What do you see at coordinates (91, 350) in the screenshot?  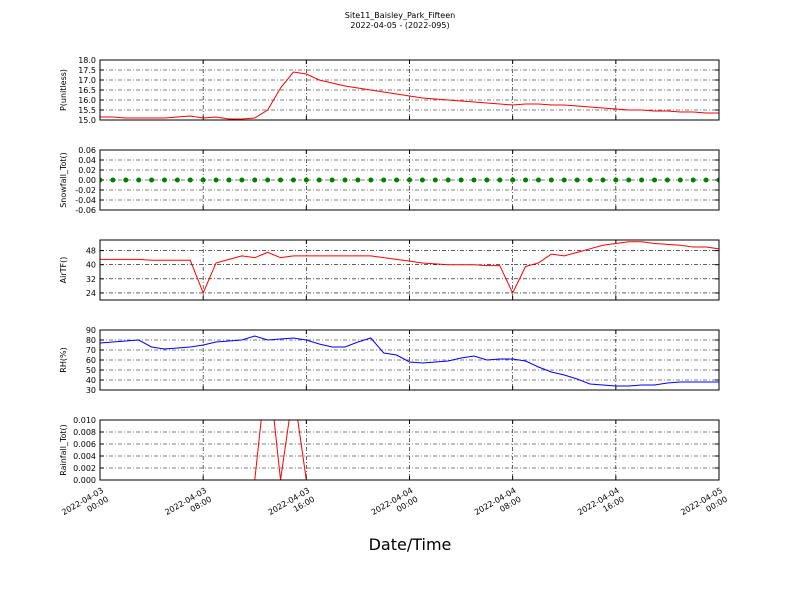 I see `y-tick-label: 70` at bounding box center [91, 350].